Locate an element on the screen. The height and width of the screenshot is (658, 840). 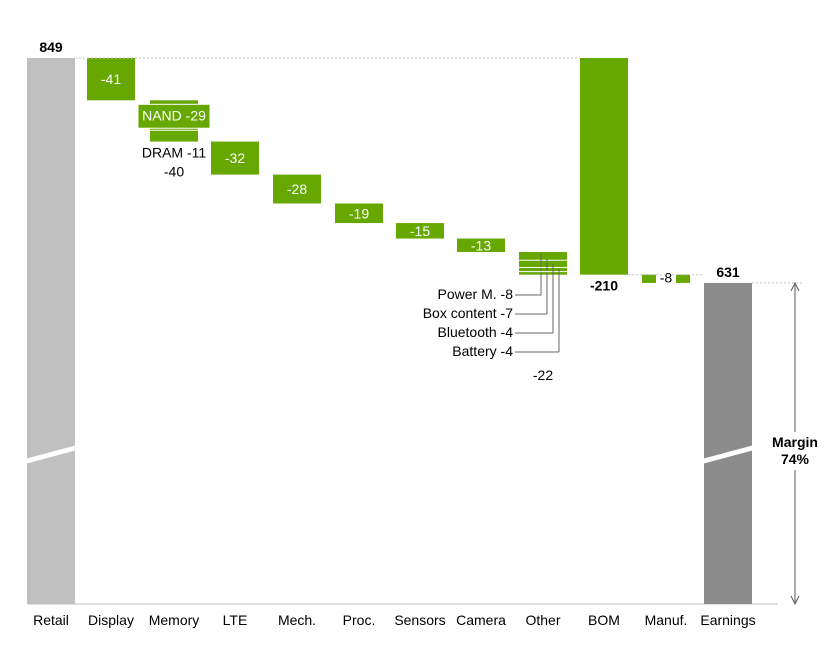
category-label-camera: Camera is located at coordinates (481, 620).